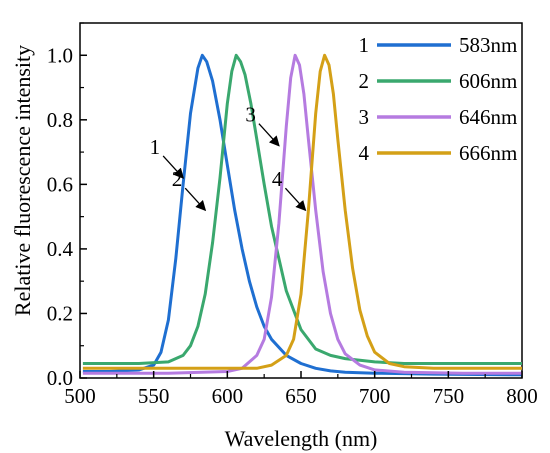 The height and width of the screenshot is (453, 550). Describe the element at coordinates (488, 81) in the screenshot. I see `legend-entry: 606nm` at that location.